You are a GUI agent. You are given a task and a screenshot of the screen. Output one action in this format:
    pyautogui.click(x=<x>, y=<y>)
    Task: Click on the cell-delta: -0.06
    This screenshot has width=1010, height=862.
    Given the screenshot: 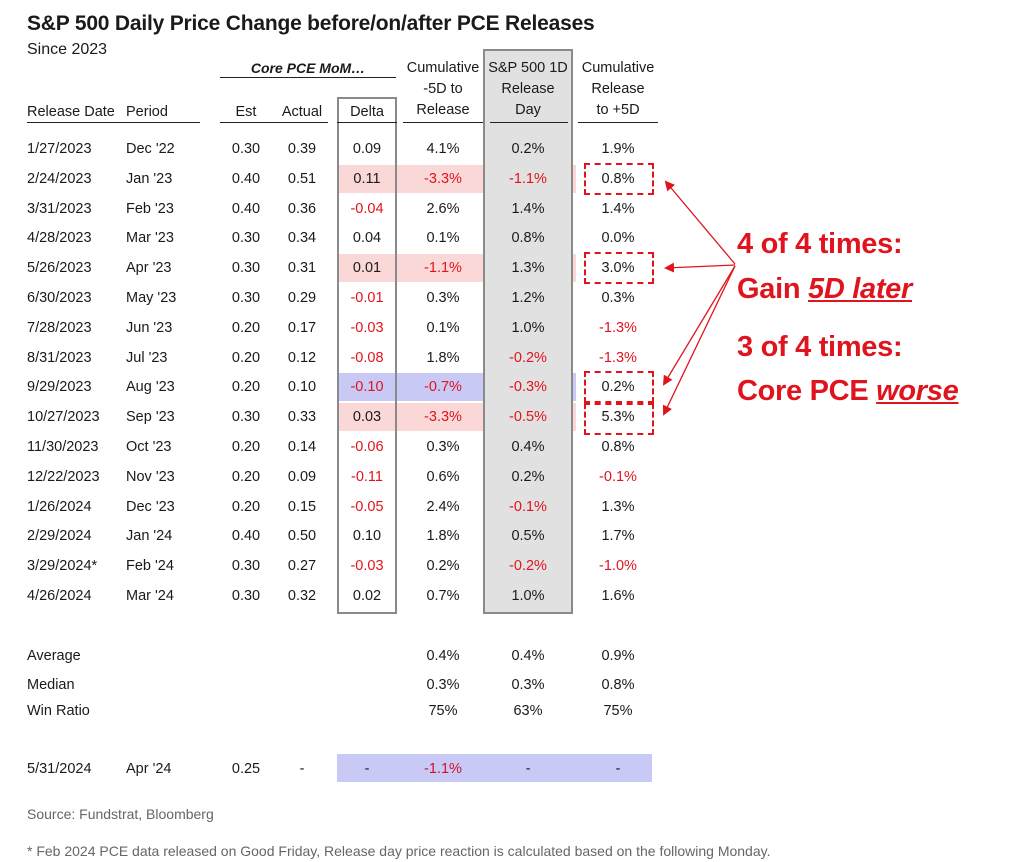 What is the action you would take?
    pyautogui.click(x=367, y=447)
    